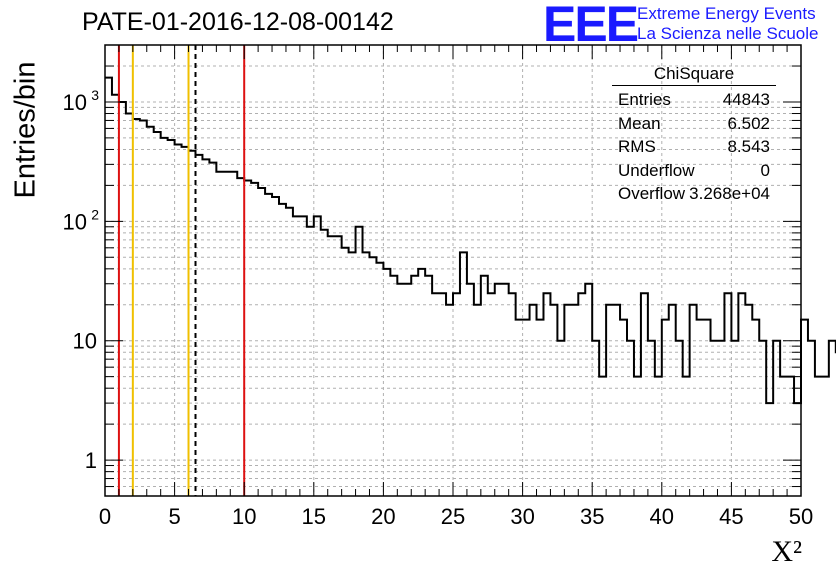  Describe the element at coordinates (656, 170) in the screenshot. I see `stats-key: Underflow` at that location.